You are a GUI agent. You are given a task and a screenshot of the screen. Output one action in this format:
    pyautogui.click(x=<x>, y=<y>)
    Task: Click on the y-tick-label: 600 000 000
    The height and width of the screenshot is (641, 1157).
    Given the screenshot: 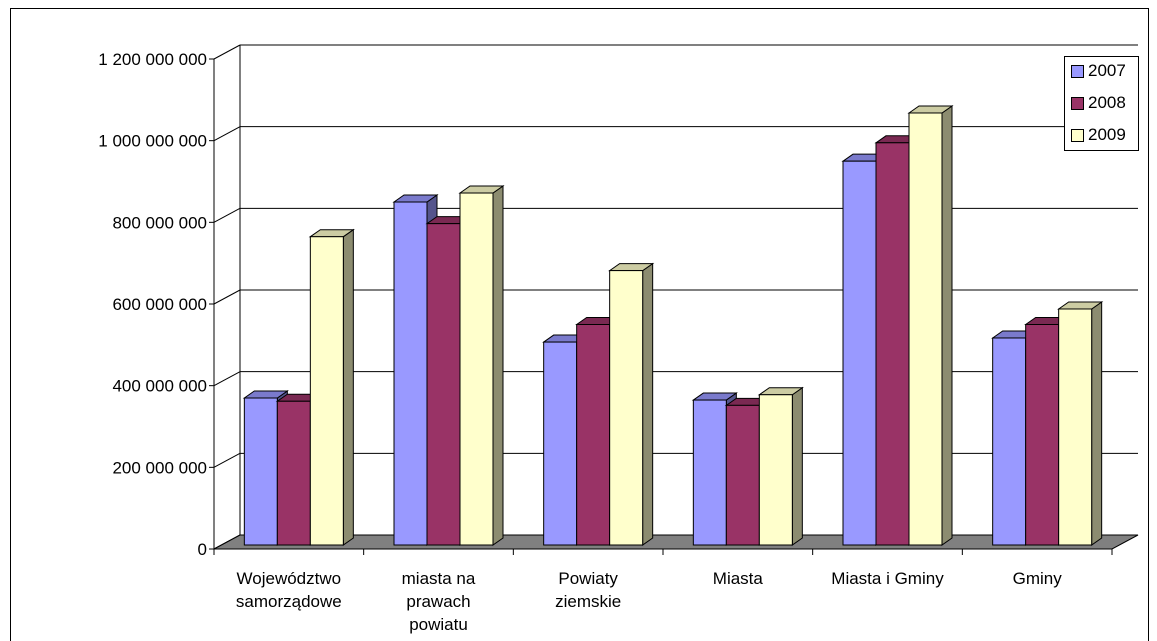 What is the action you would take?
    pyautogui.click(x=159, y=304)
    